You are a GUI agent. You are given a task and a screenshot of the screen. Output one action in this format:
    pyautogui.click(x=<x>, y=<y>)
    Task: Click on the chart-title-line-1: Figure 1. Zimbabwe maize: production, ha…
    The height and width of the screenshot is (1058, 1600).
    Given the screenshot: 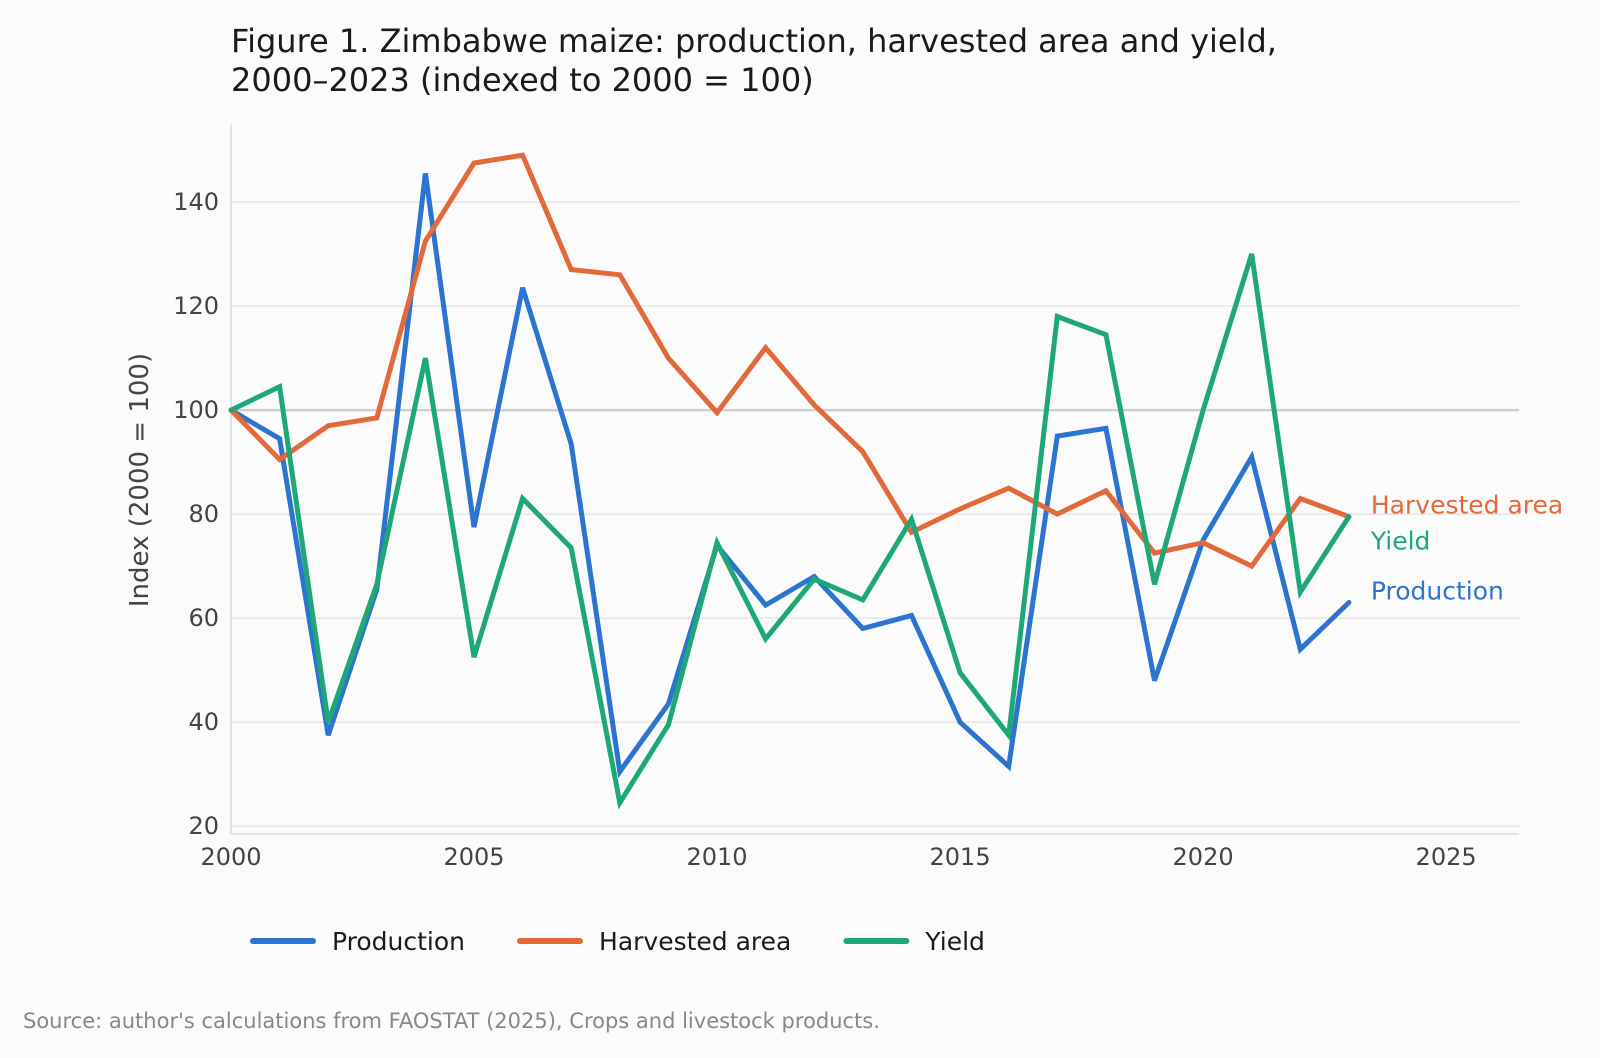 What is the action you would take?
    pyautogui.click(x=754, y=41)
    